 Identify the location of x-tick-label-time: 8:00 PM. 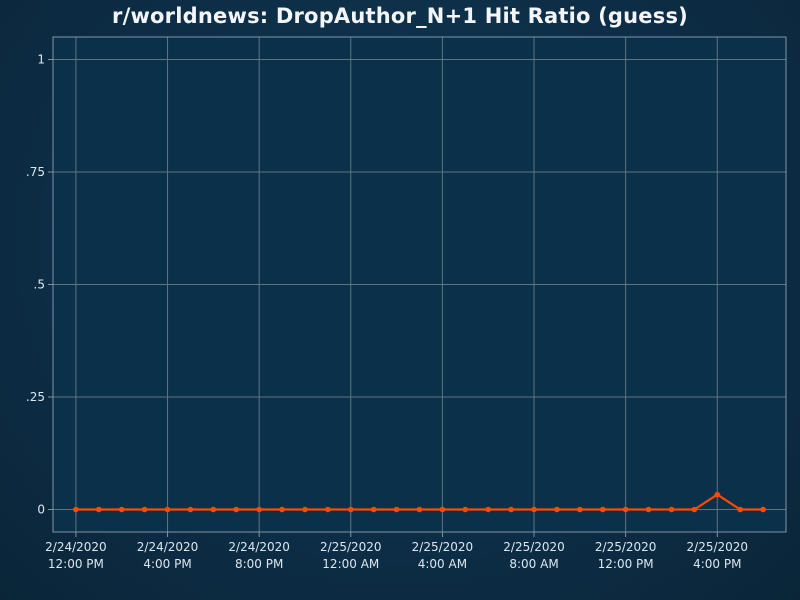
(259, 564).